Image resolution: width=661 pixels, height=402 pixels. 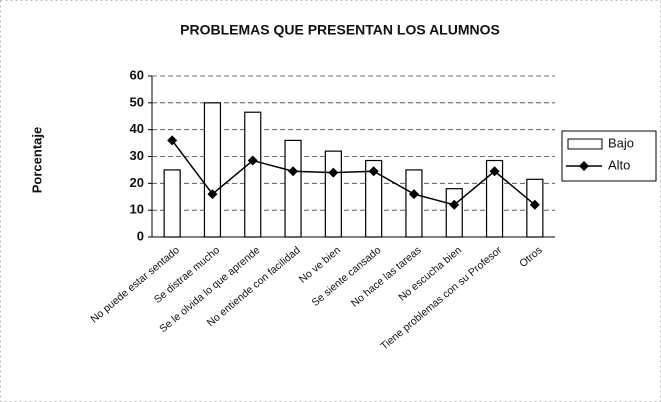 I want to click on y-tick-label: 0, so click(x=140, y=235).